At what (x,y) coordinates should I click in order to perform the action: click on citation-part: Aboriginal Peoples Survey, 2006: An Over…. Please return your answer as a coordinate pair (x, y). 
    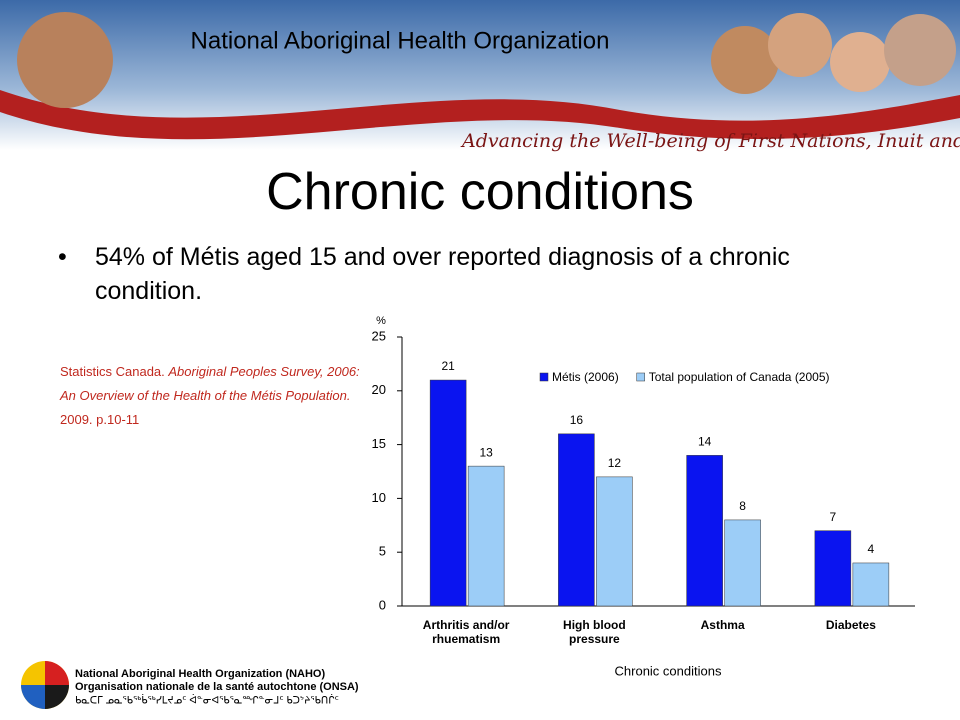
    Looking at the image, I should click on (210, 383).